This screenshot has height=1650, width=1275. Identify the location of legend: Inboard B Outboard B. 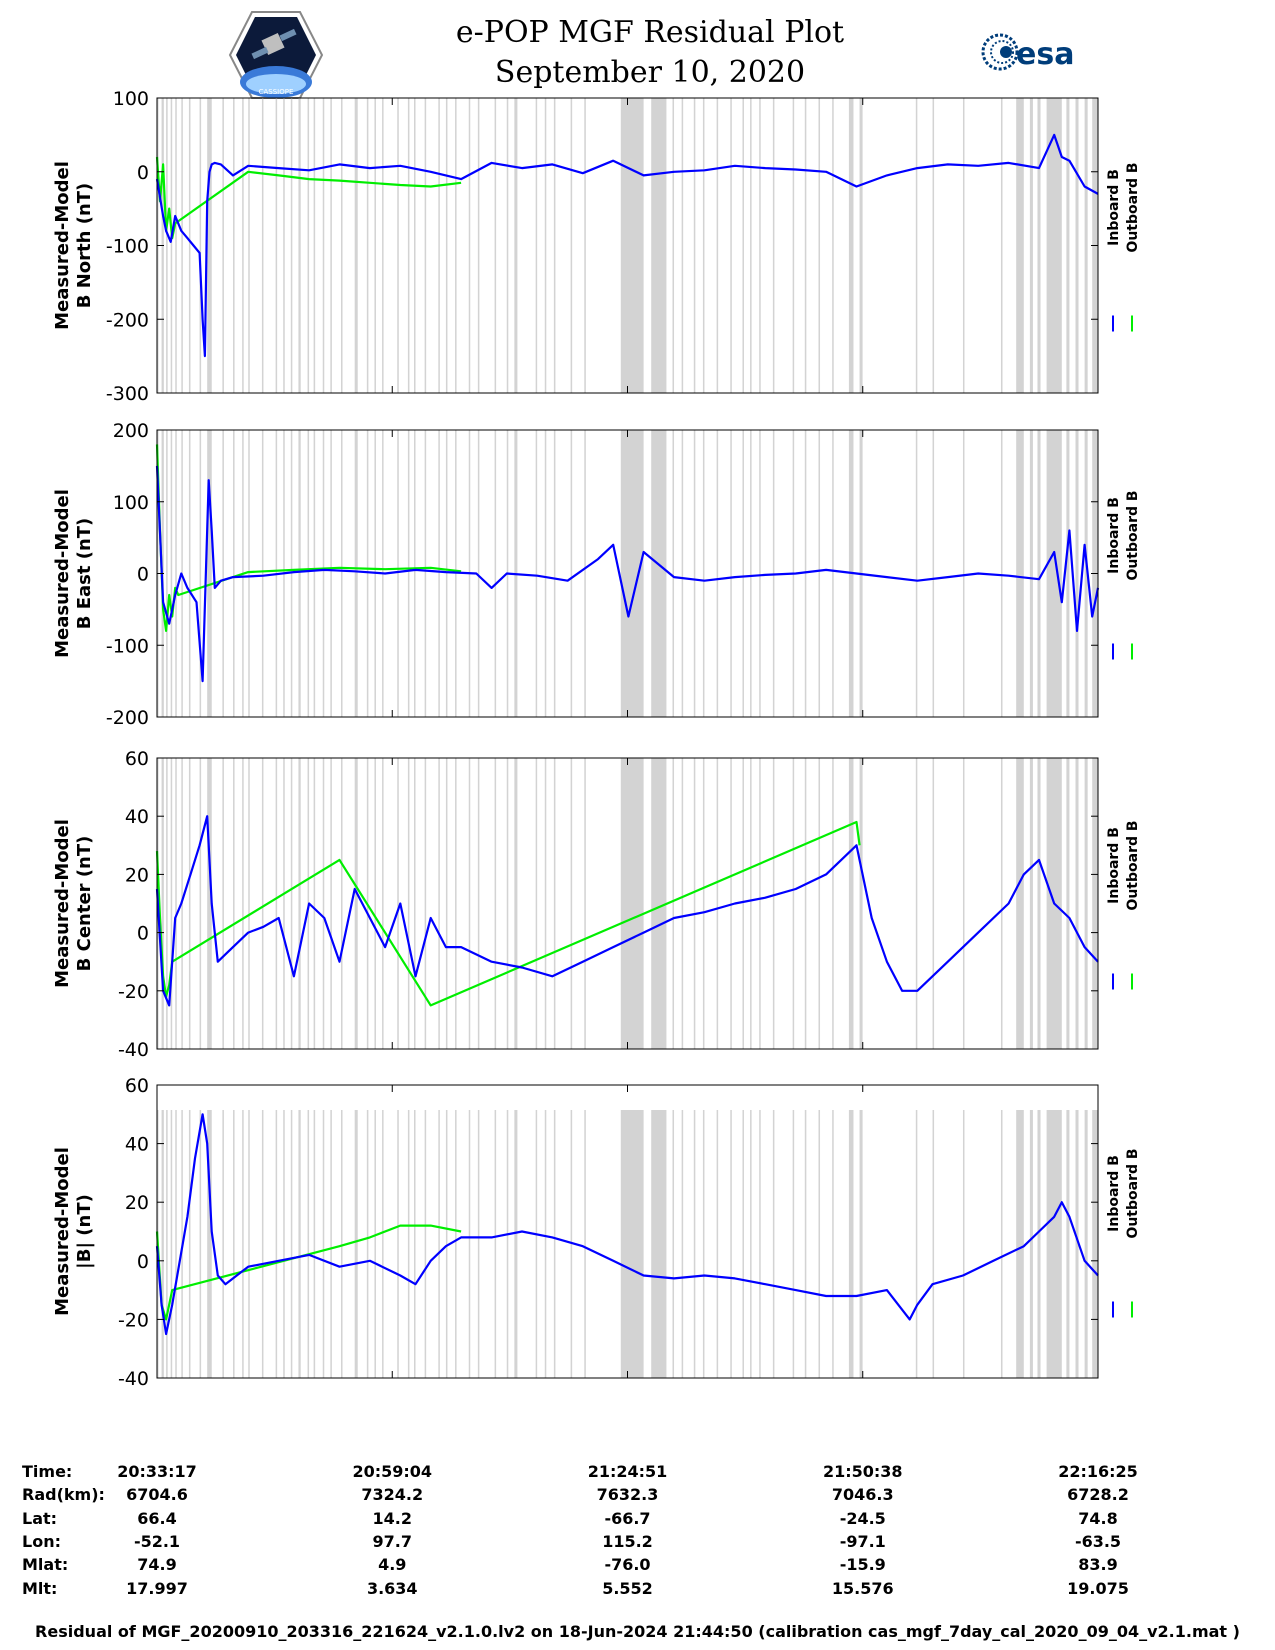
(1123, 247).